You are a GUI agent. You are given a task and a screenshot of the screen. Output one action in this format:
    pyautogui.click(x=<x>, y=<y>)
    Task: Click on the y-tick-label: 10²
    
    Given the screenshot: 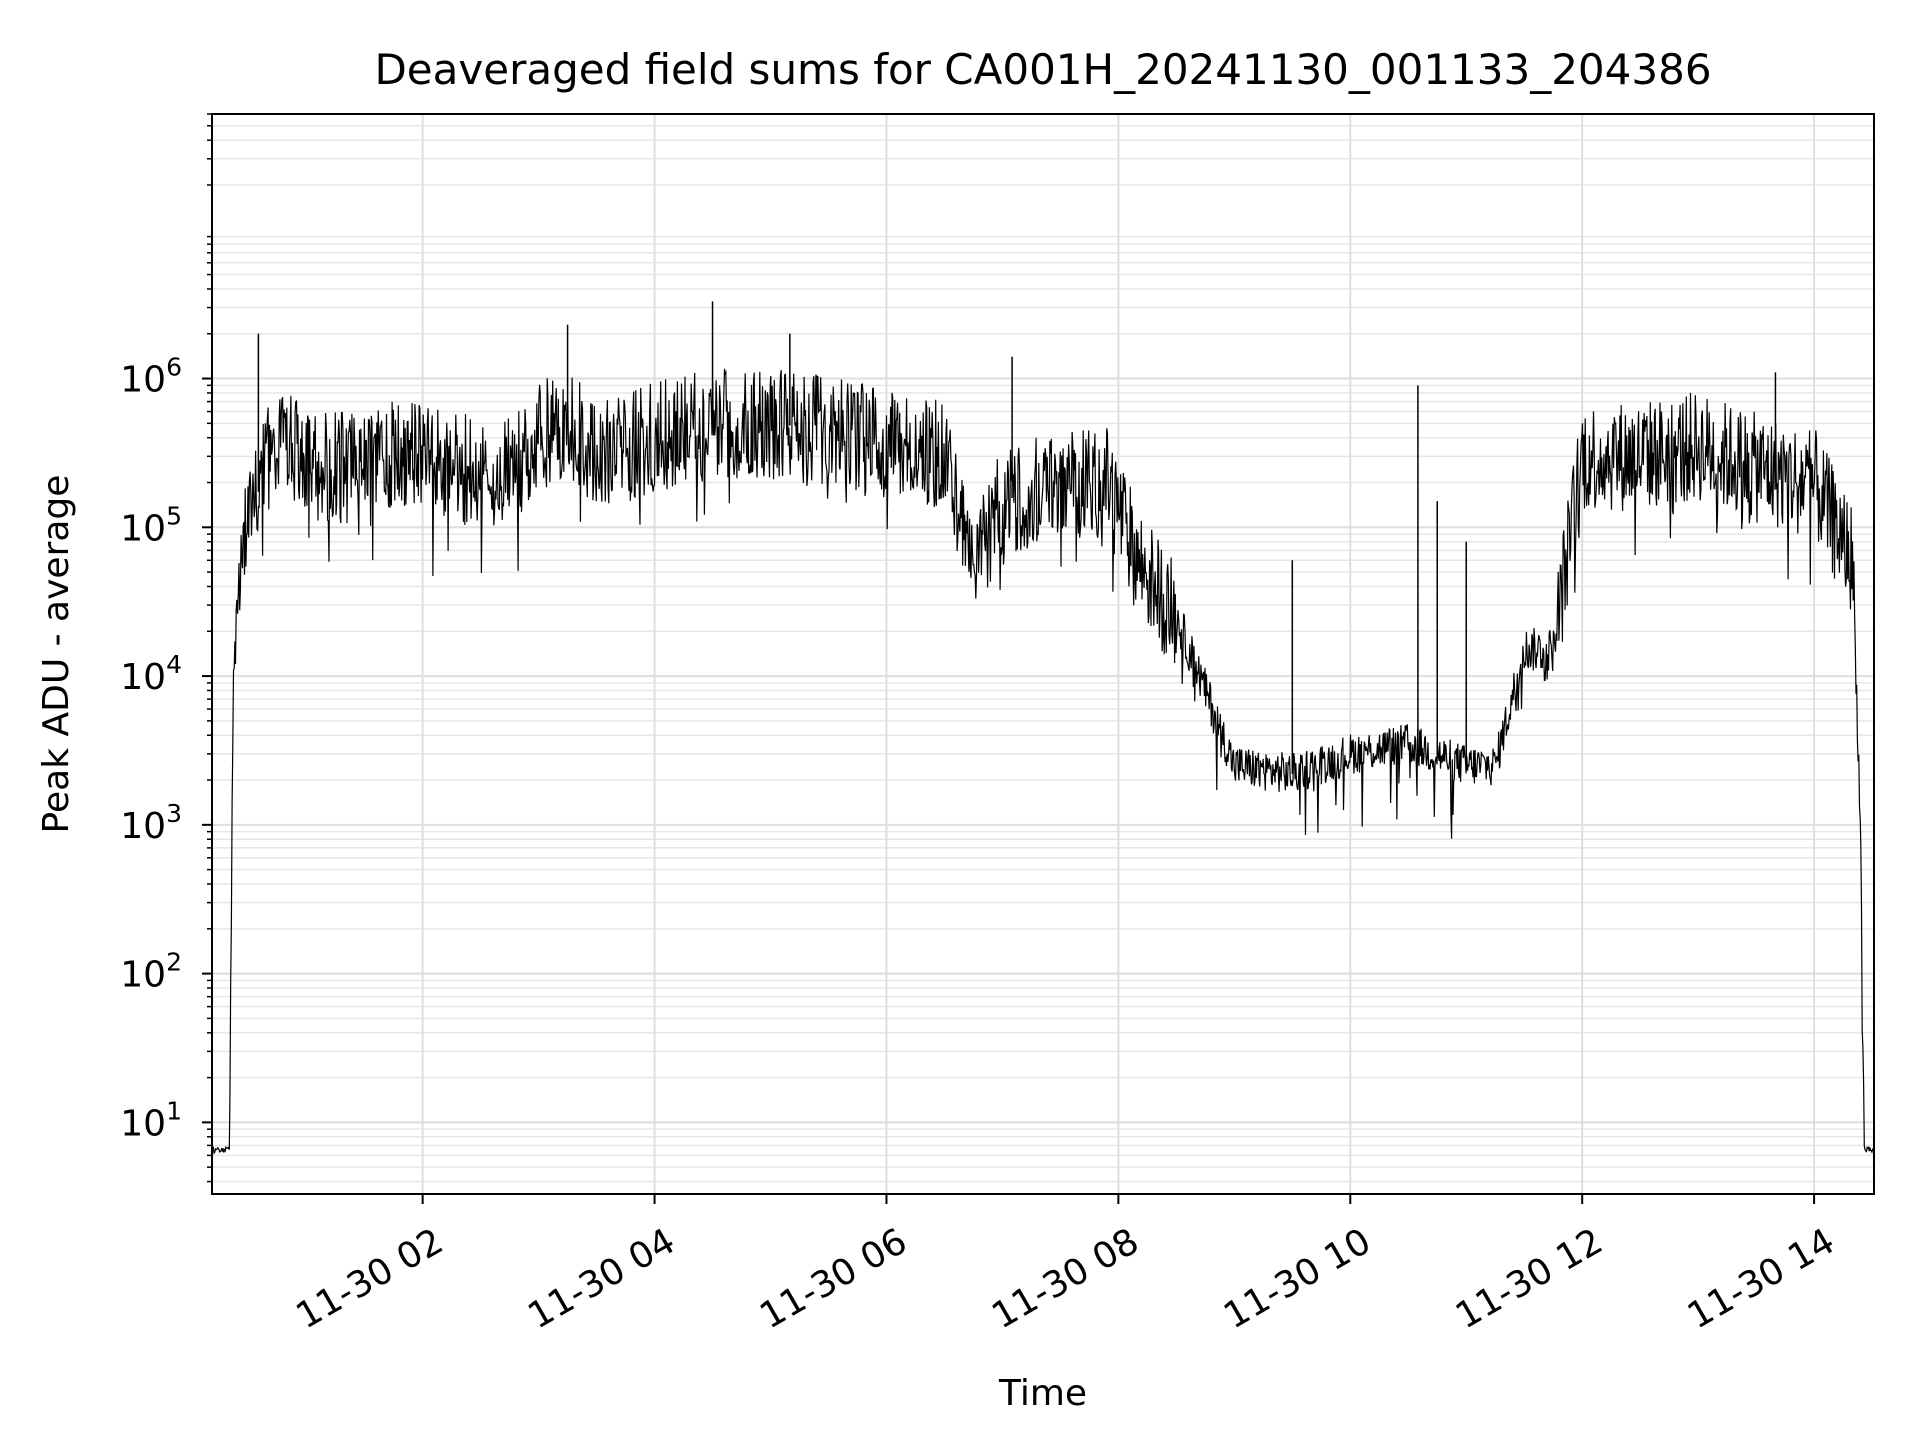 What is the action you would take?
    pyautogui.click(x=151, y=972)
    